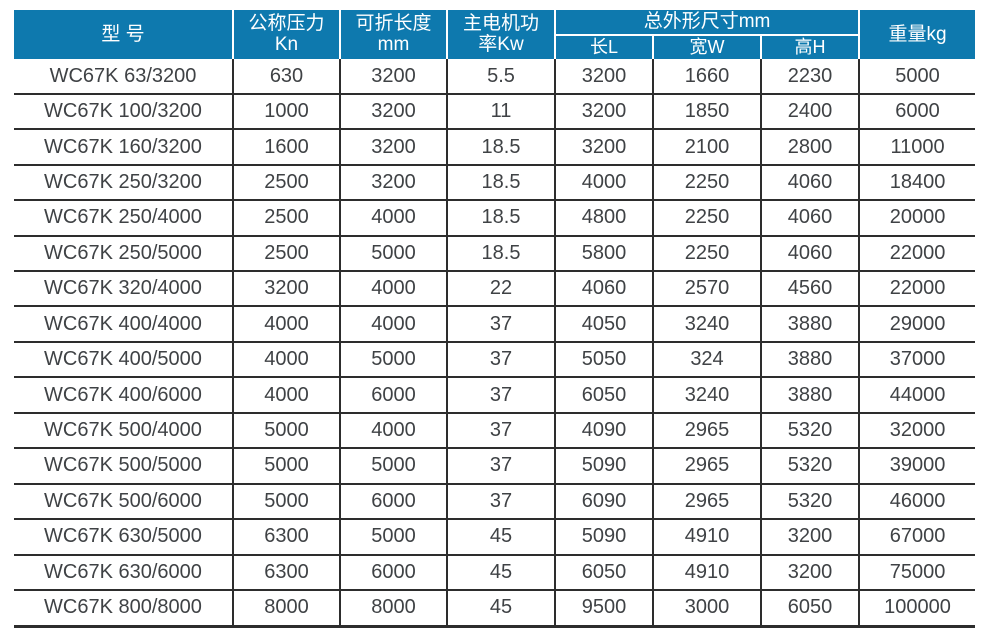  What do you see at coordinates (123, 432) in the screenshot?
I see `model-cell: WC67K 500/4000` at bounding box center [123, 432].